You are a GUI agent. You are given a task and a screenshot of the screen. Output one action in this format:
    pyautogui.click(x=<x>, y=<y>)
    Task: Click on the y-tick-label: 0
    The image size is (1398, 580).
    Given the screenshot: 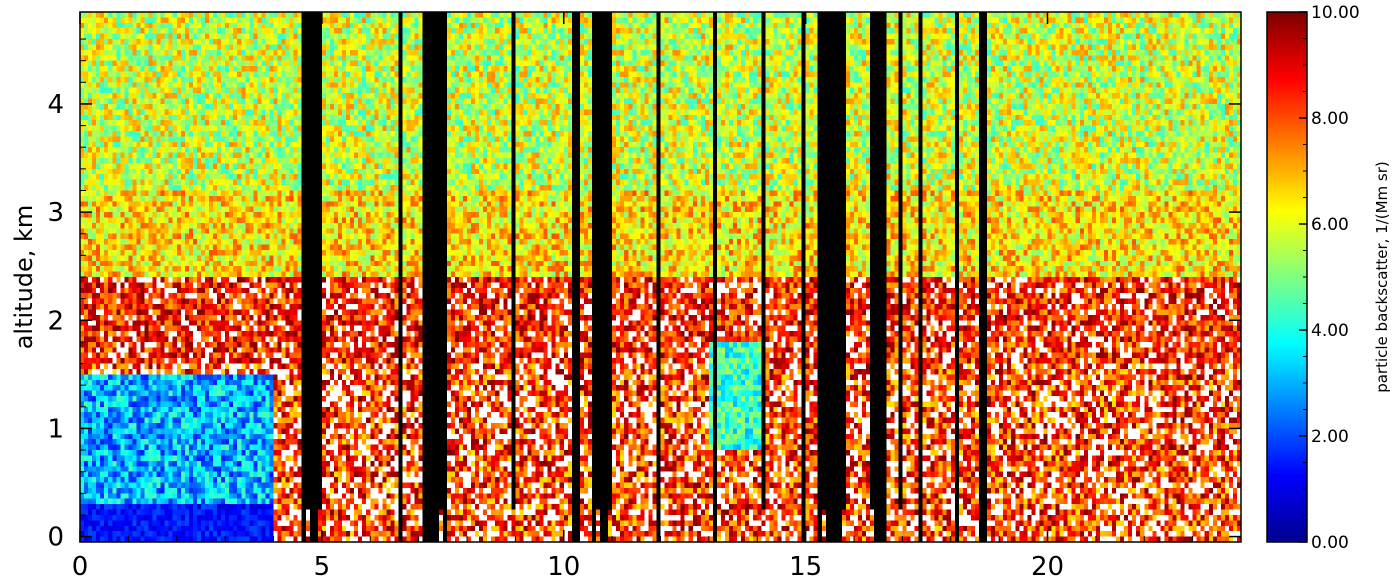 What is the action you would take?
    pyautogui.click(x=55, y=538)
    